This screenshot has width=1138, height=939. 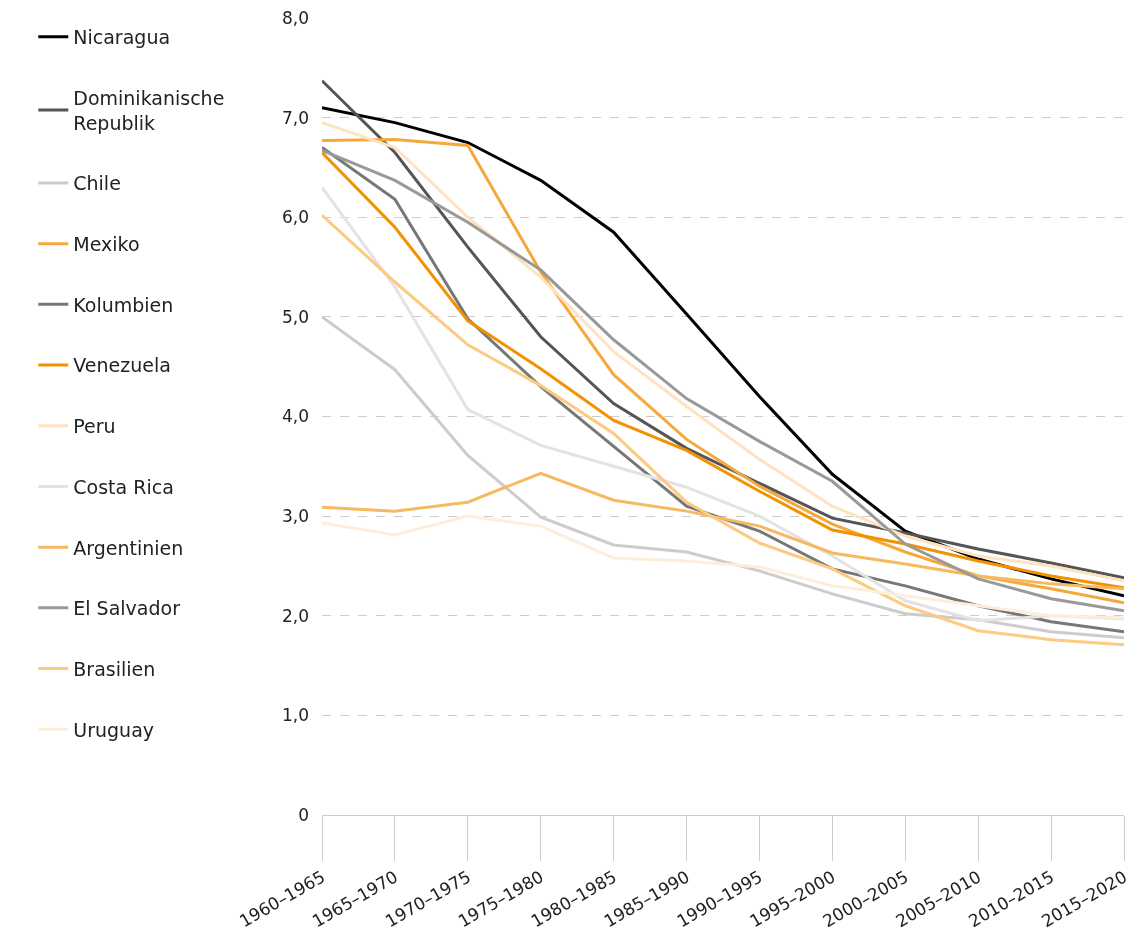 What do you see at coordinates (295, 117) in the screenshot?
I see `y-tick-label: 7,0` at bounding box center [295, 117].